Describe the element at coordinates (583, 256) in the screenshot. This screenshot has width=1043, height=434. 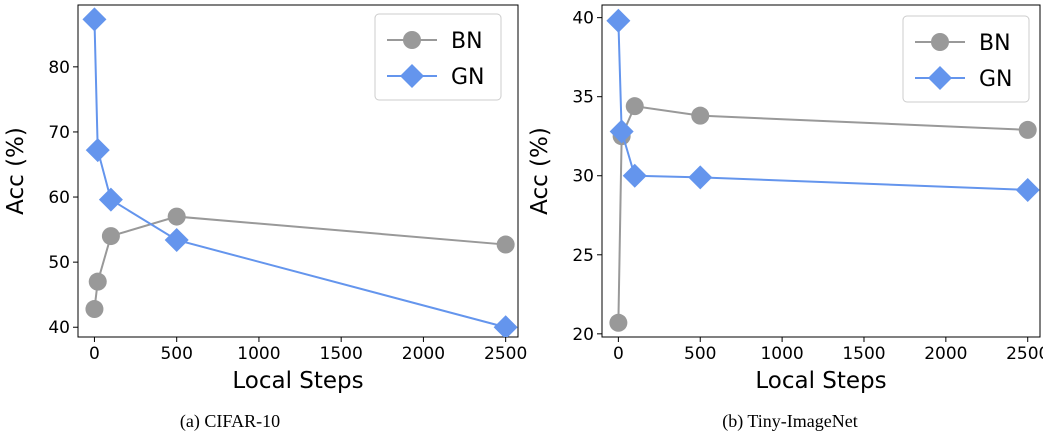
I see `y-tick-label: 25` at that location.